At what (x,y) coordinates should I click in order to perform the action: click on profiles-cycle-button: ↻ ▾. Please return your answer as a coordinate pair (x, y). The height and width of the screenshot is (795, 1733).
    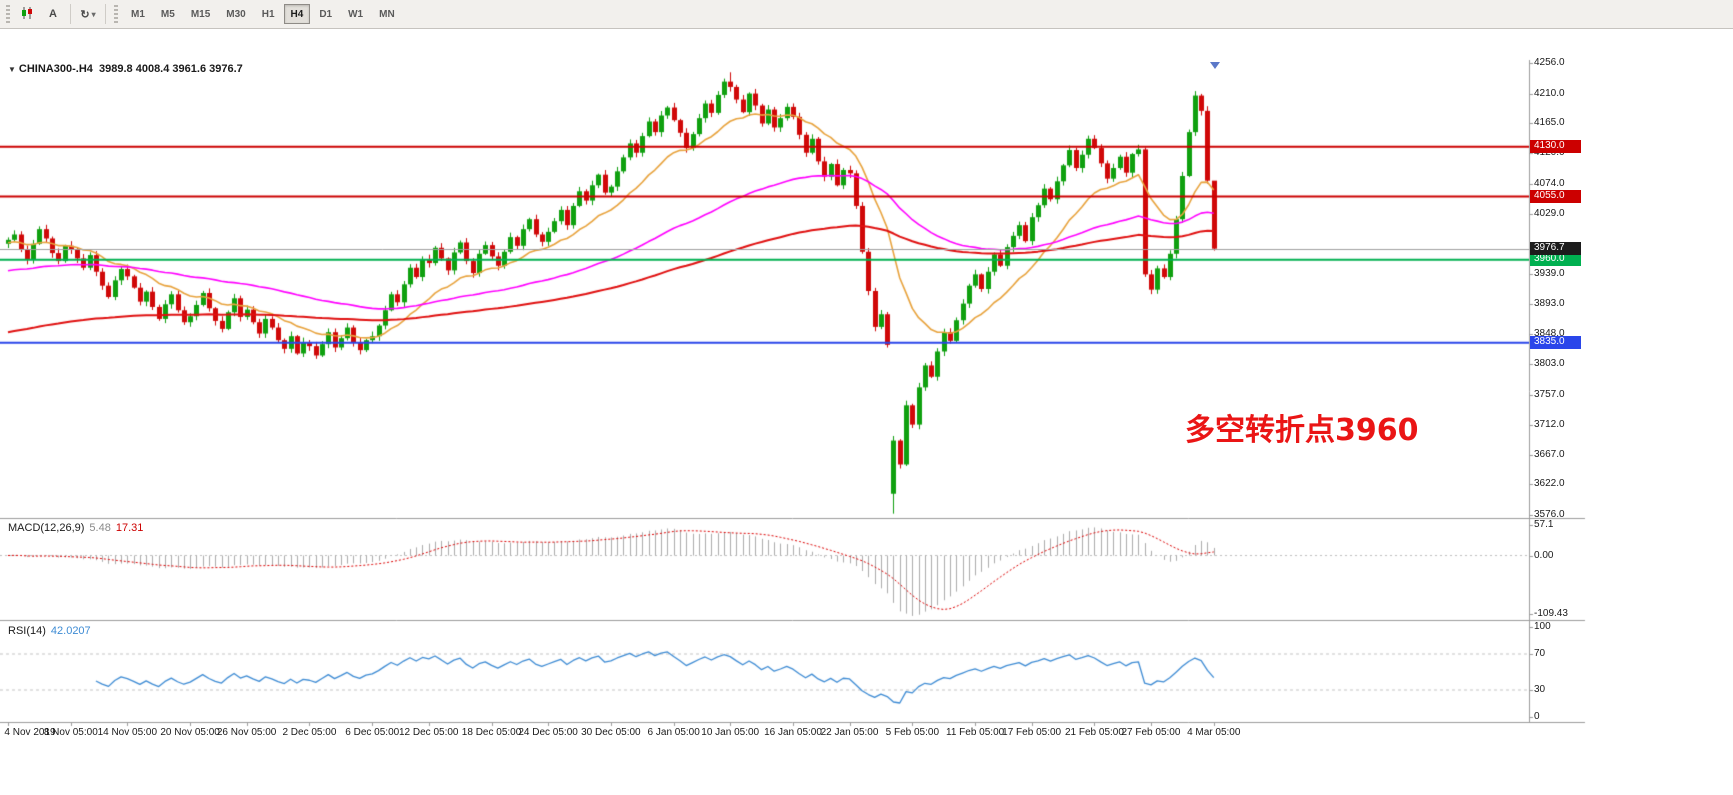
    Looking at the image, I should click on (88, 14).